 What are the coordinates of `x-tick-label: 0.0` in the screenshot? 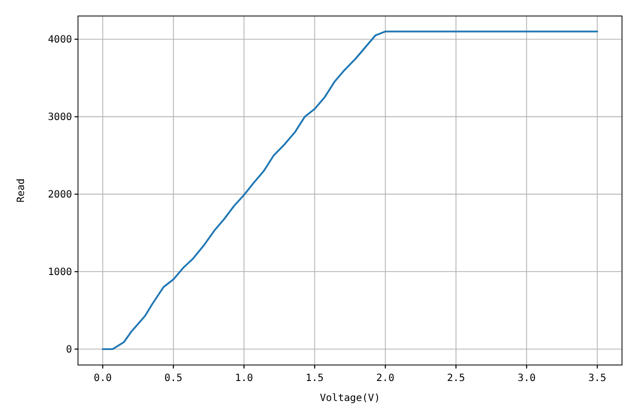 It's located at (103, 378).